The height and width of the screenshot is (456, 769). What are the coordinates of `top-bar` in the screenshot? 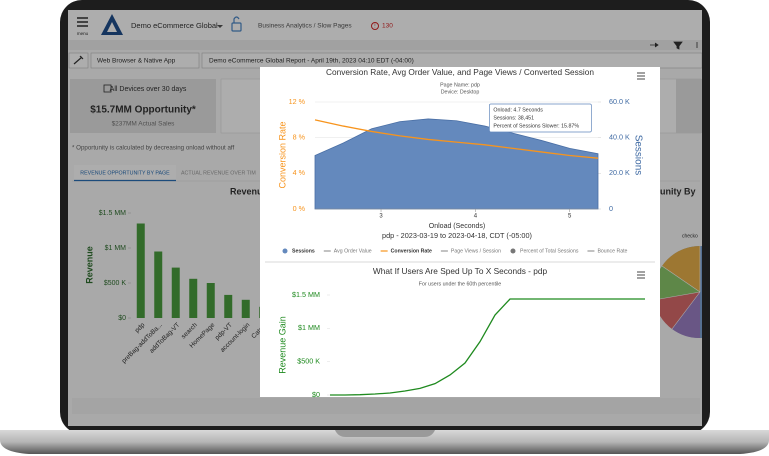 It's located at (385, 25).